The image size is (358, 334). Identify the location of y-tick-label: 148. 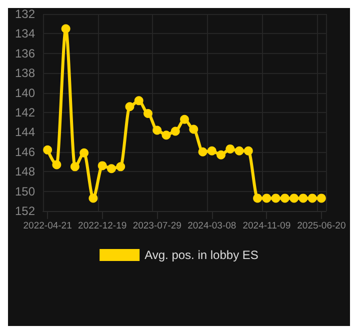
(25, 171).